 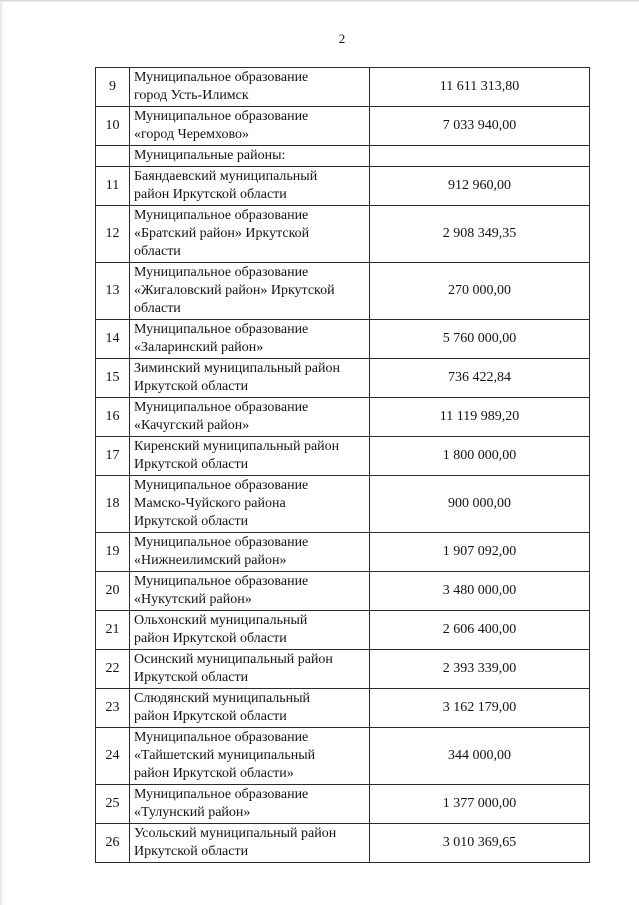 I want to click on row-number: 20, so click(x=112, y=591).